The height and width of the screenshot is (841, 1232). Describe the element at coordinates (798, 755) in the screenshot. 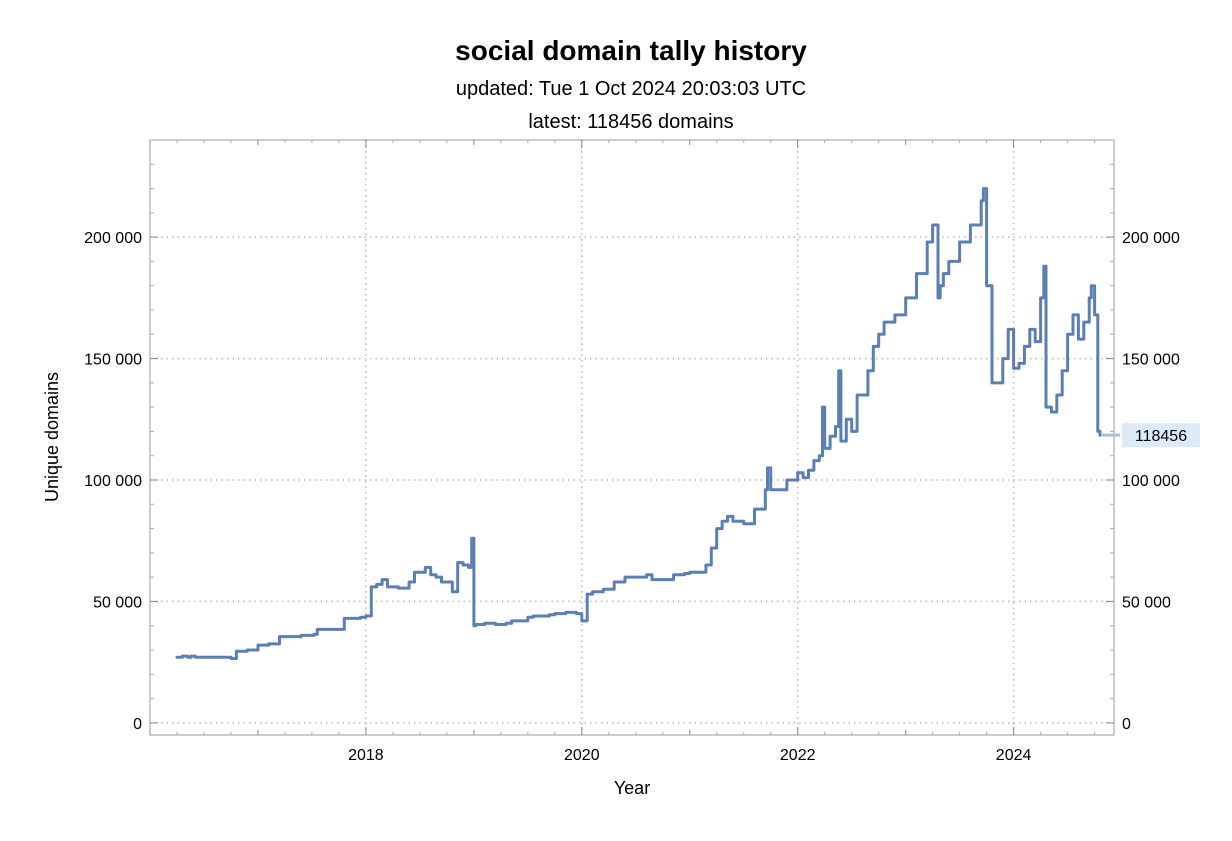

I see `x-tick-label: 2022` at that location.